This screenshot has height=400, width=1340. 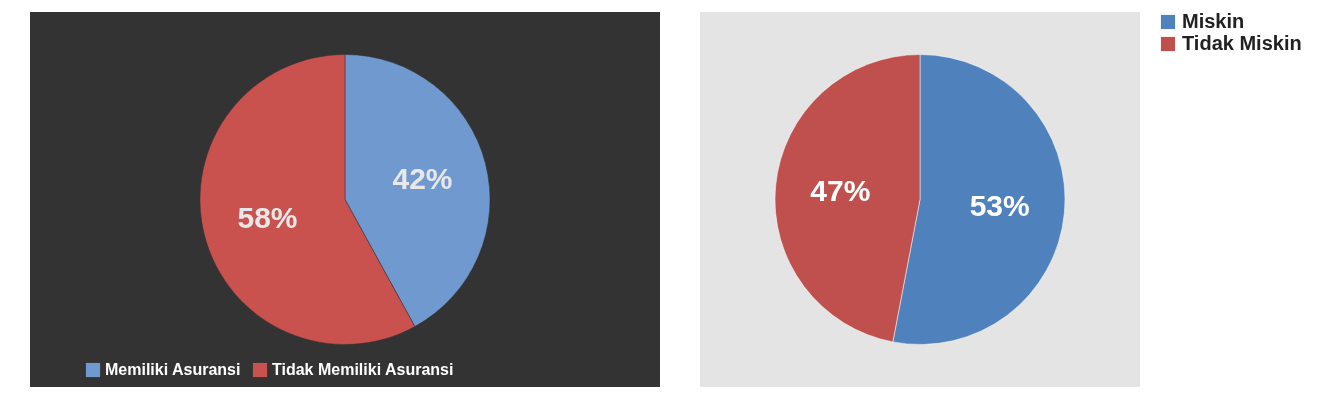 I want to click on data-label: 47%, so click(x=840, y=190).